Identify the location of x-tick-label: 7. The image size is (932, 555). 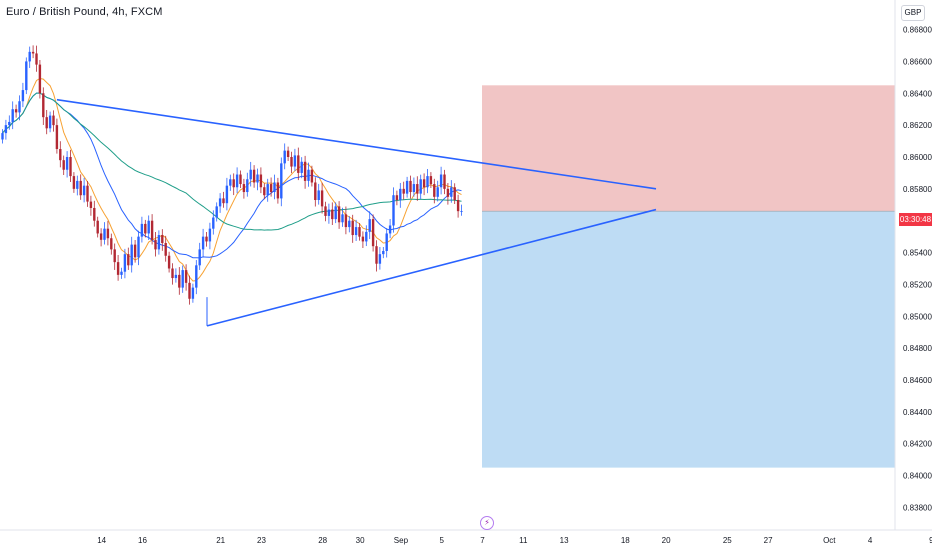
(482, 540).